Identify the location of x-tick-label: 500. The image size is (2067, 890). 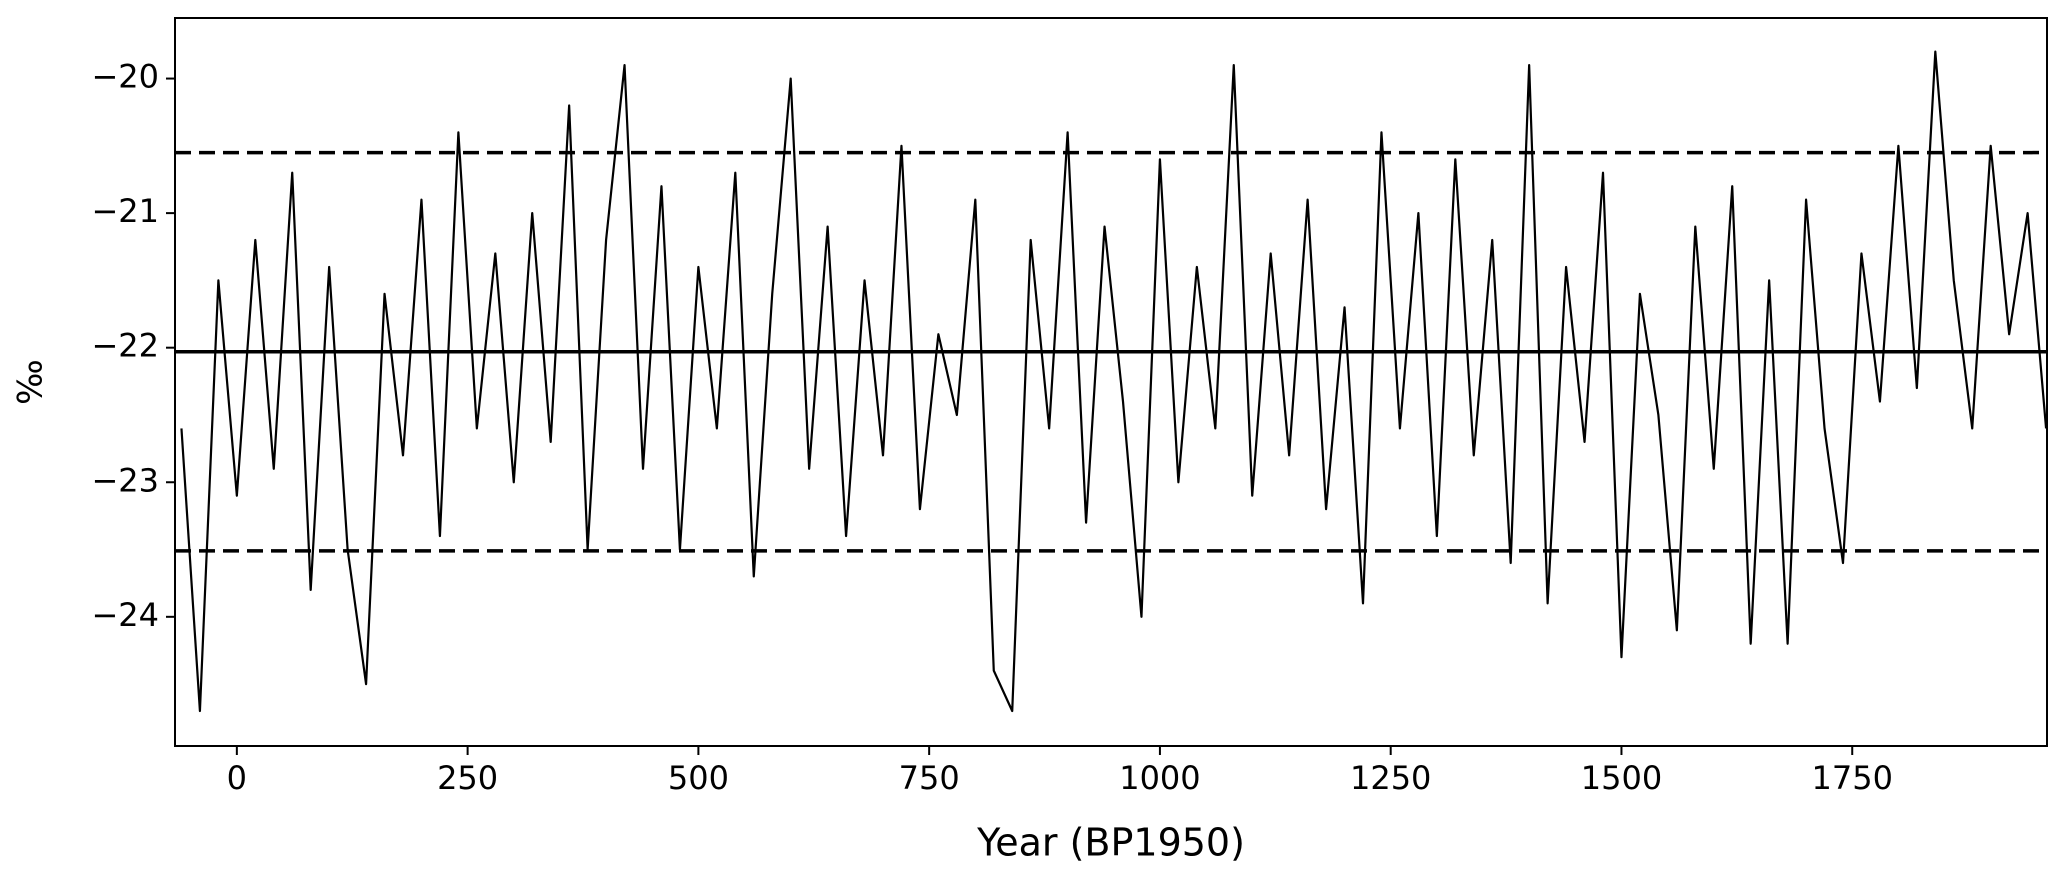
(698, 778).